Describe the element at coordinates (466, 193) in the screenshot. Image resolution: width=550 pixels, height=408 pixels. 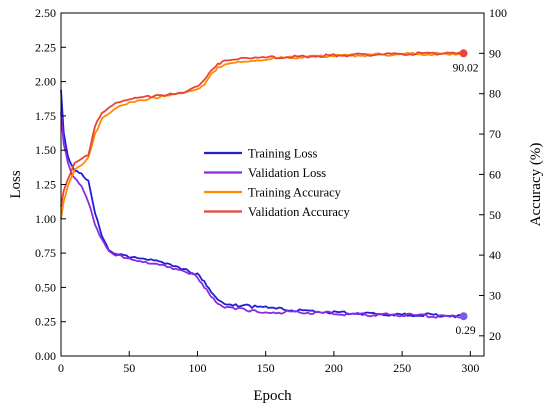
I see `annotation-layer: 90.02 0.29` at that location.